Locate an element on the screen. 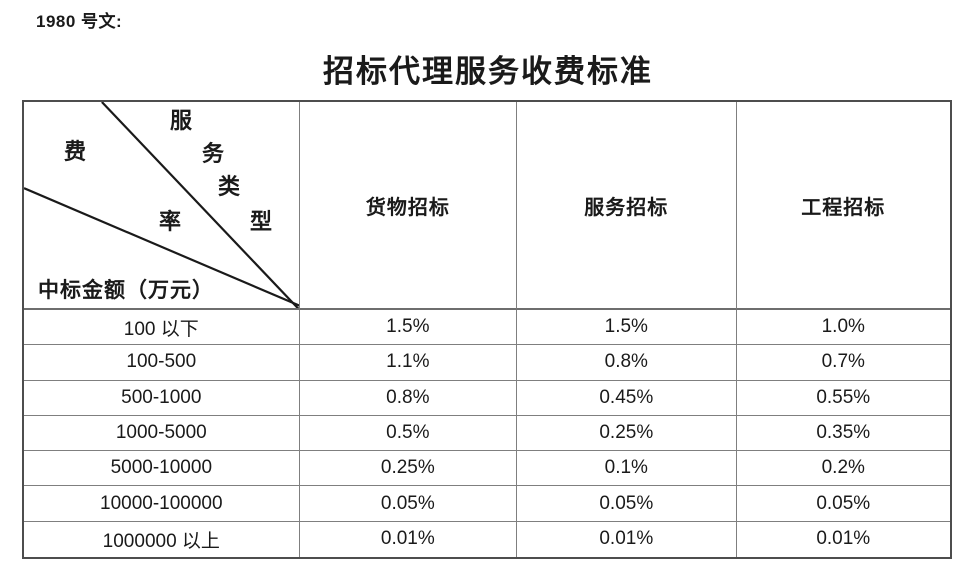 The width and height of the screenshot is (976, 581). column-header-engineering: 工程招标 is located at coordinates (843, 206).